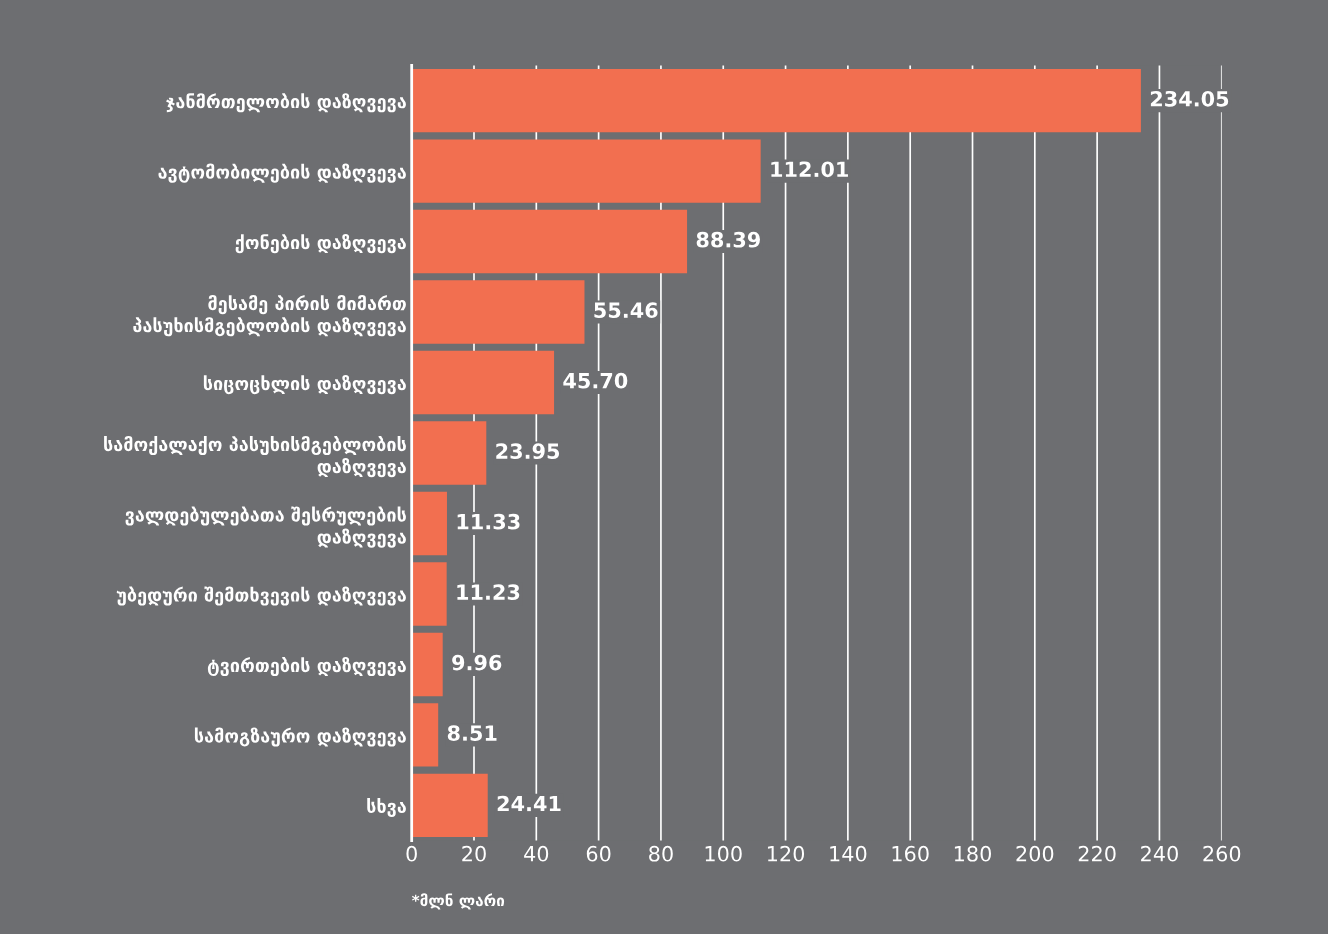 Image resolution: width=1328 pixels, height=934 pixels. I want to click on data-label: 55.46, so click(626, 310).